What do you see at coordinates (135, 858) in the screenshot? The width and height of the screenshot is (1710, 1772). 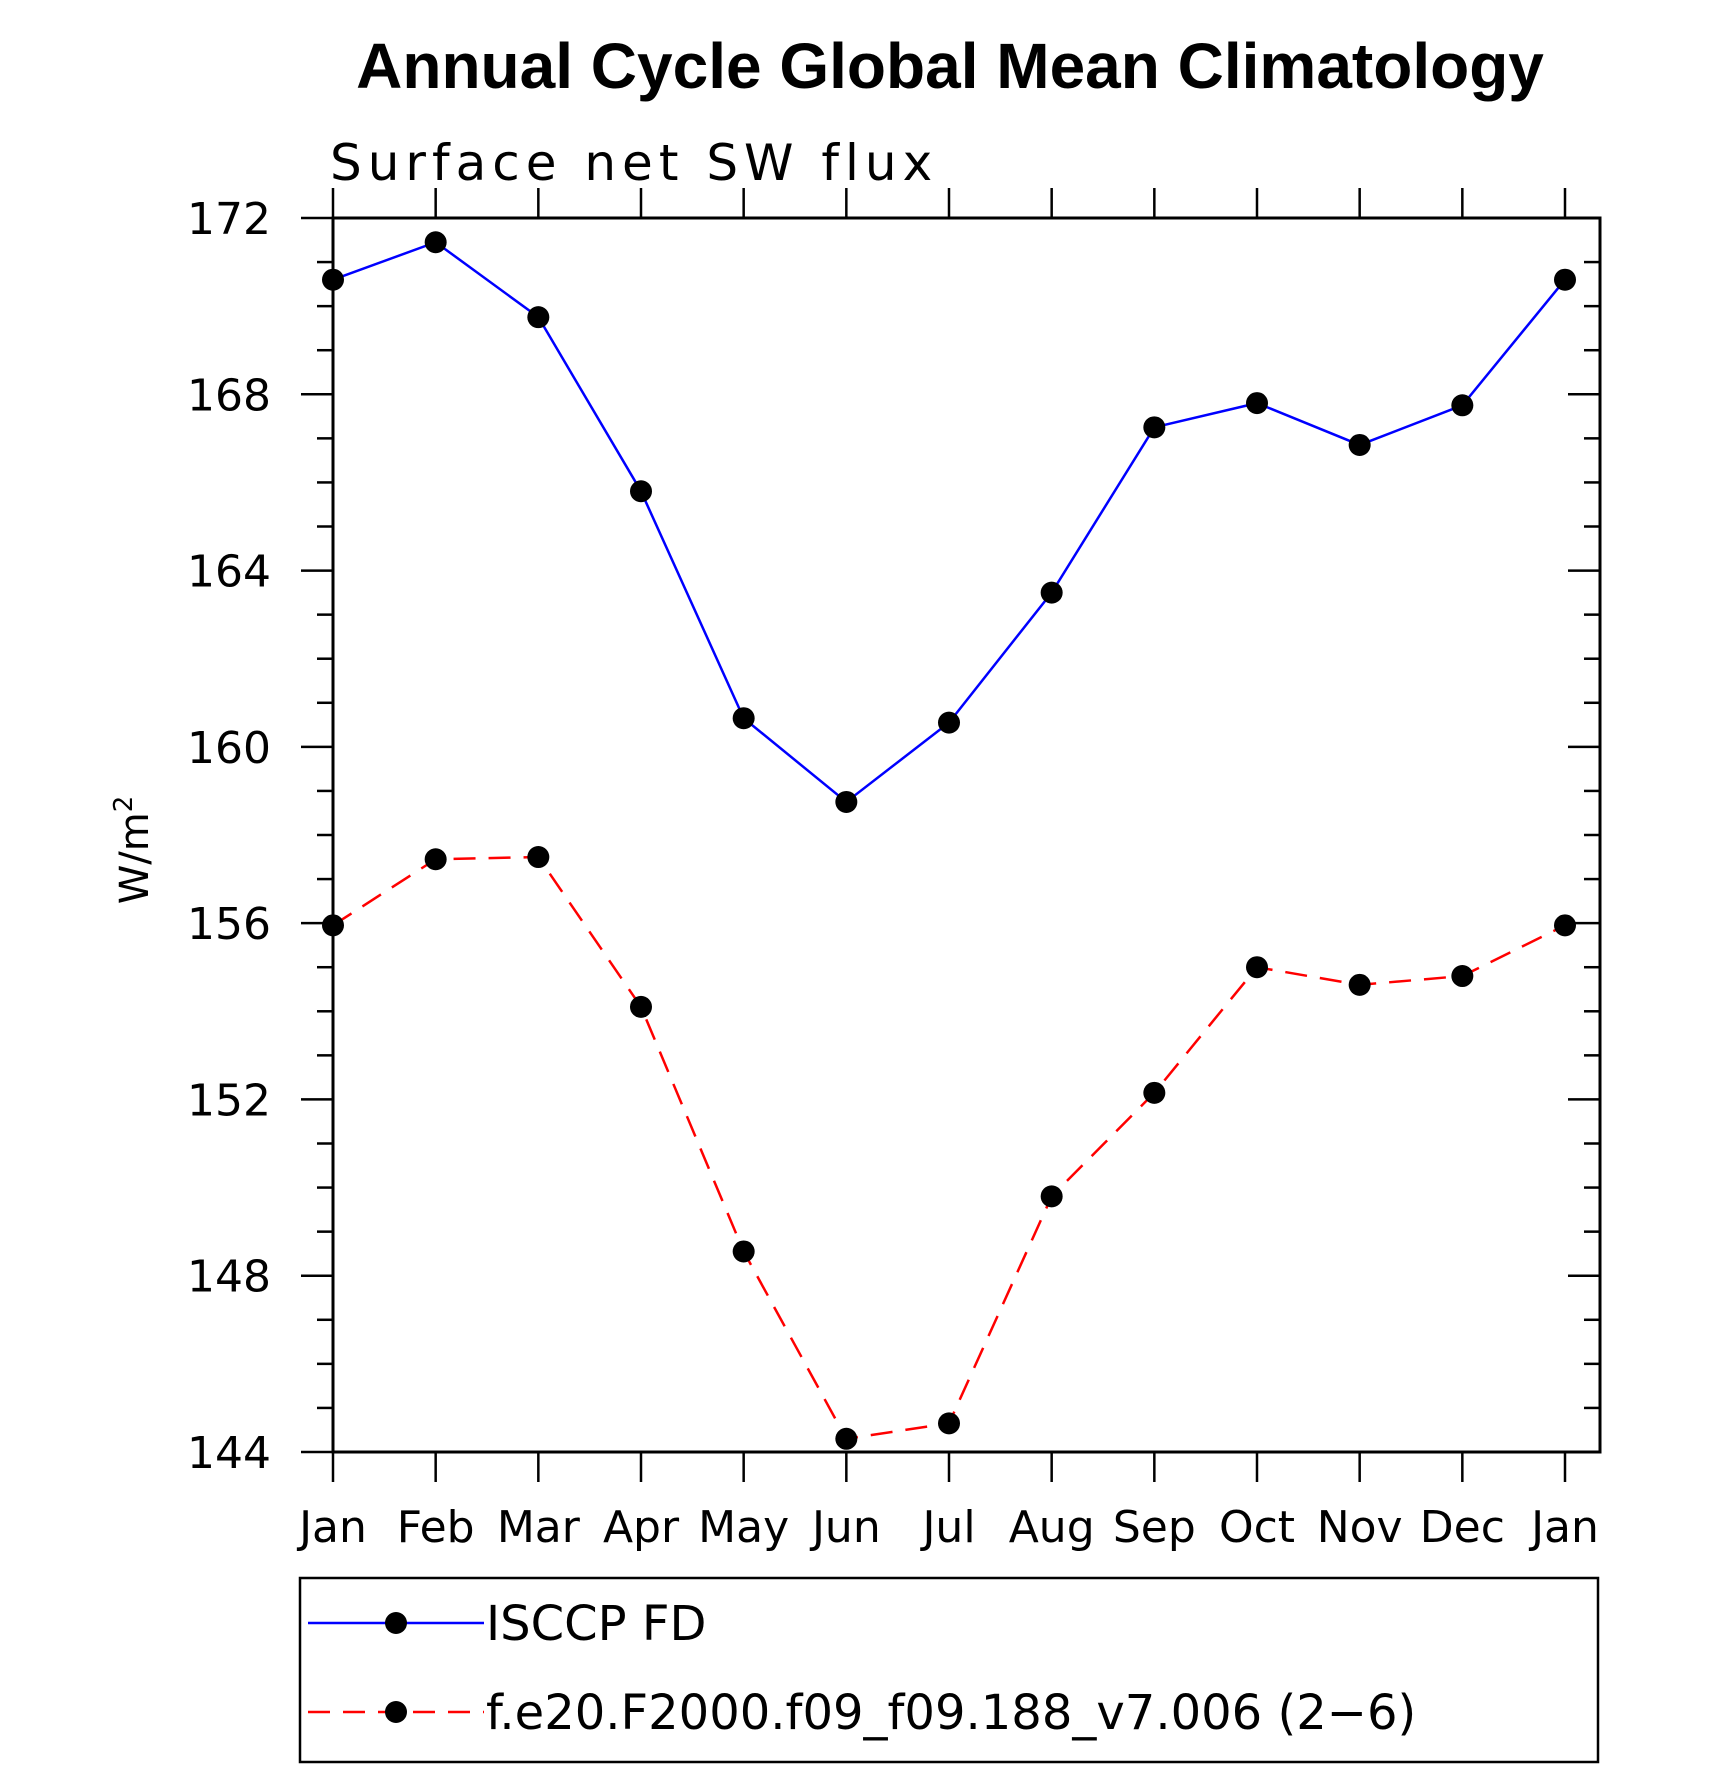 I see `y-axis-label-base: W/m` at bounding box center [135, 858].